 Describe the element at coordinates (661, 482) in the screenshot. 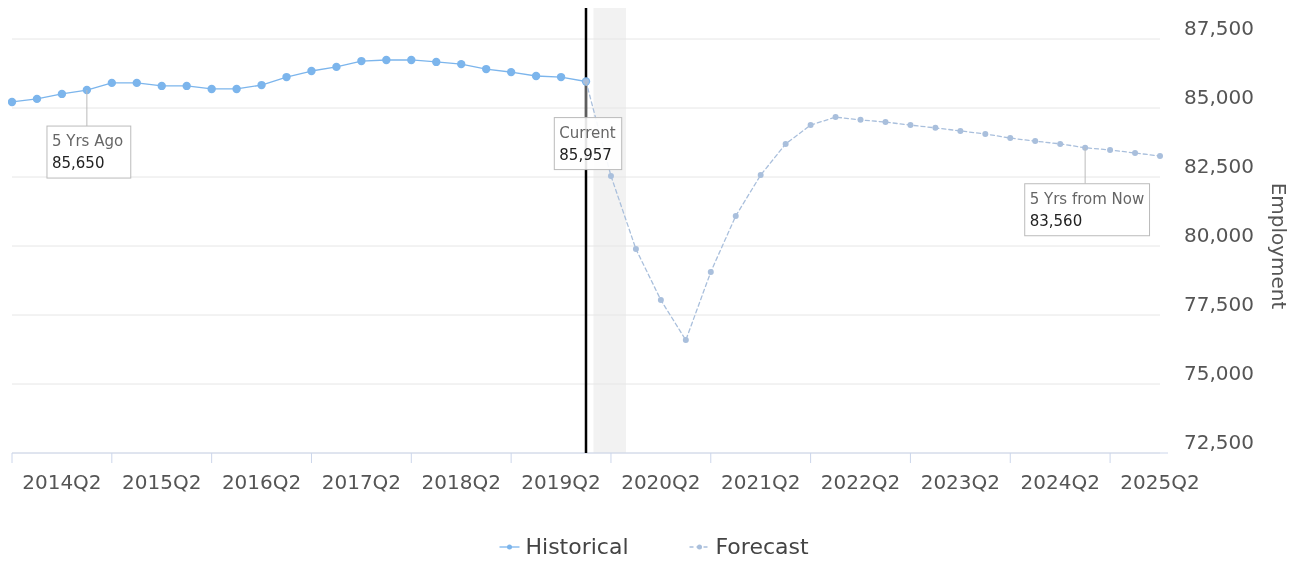

I see `x-tick-label: 2020Q2` at that location.